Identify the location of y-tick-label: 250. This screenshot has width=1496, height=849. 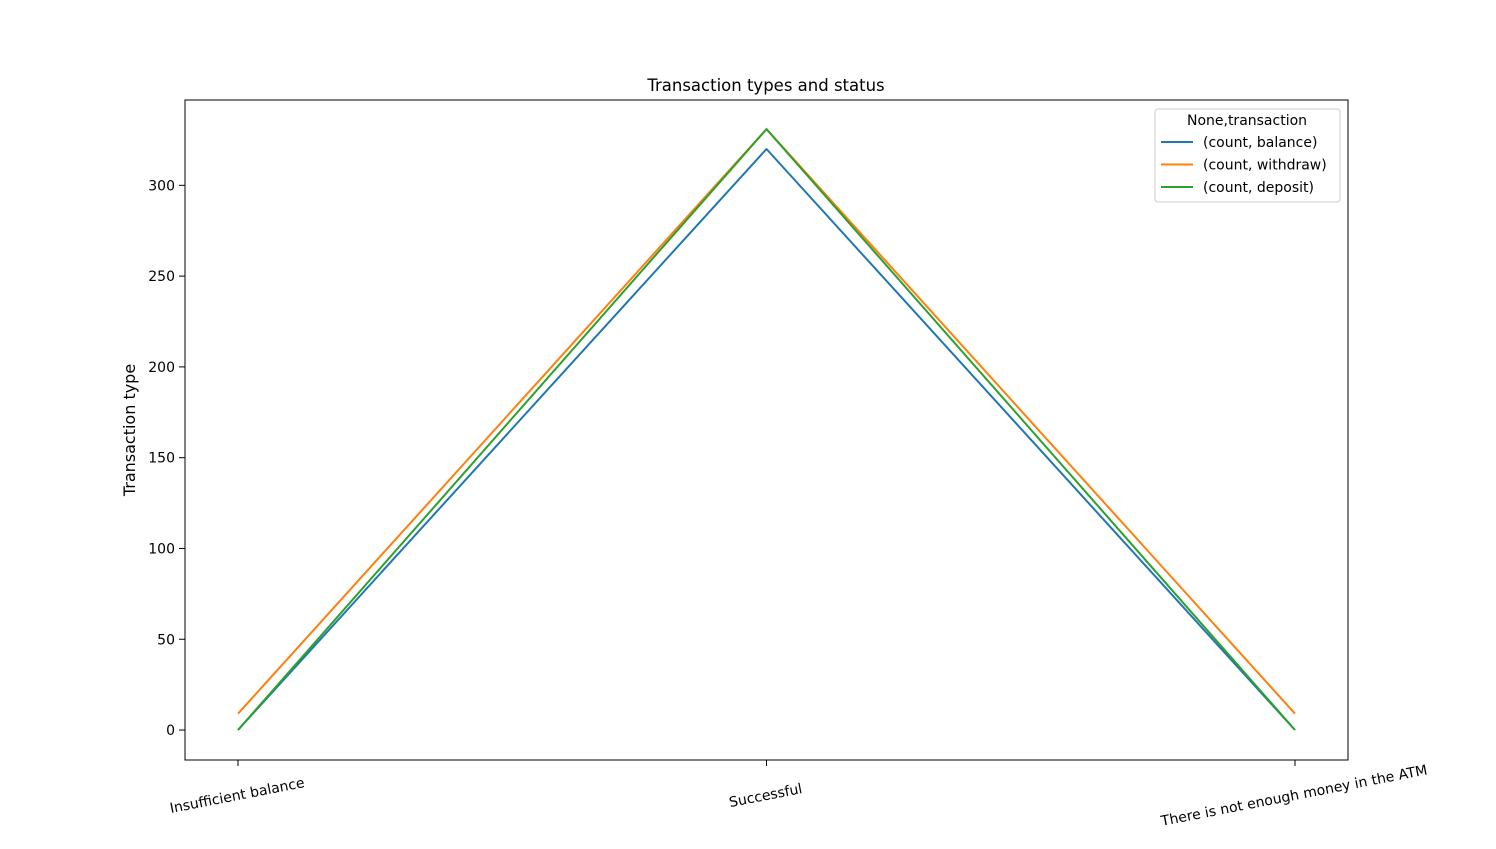
(161, 277).